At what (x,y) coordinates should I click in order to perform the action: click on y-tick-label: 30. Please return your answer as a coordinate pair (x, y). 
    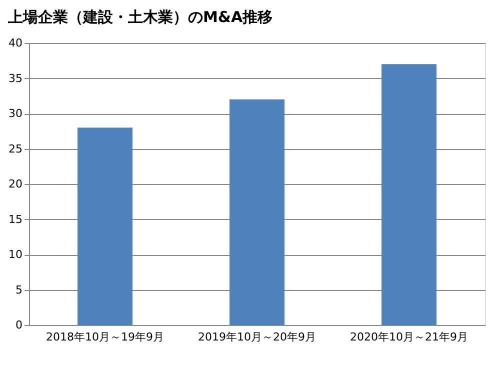
    Looking at the image, I should click on (15, 113).